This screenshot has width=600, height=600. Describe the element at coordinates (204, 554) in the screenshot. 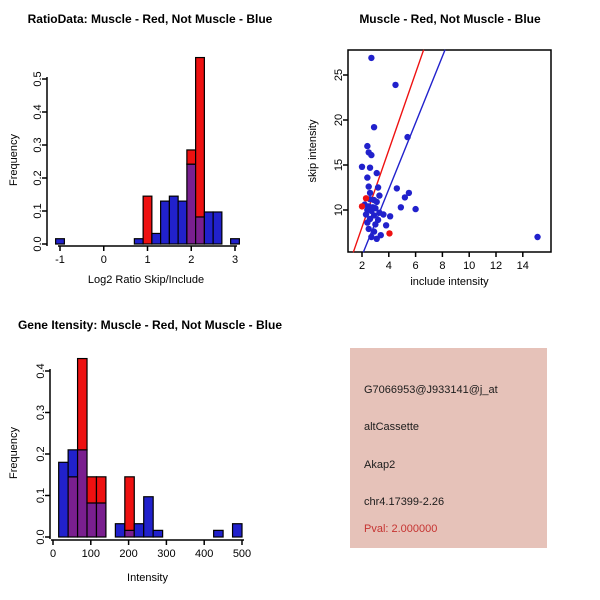

I see `x-tick-label: 400` at that location.